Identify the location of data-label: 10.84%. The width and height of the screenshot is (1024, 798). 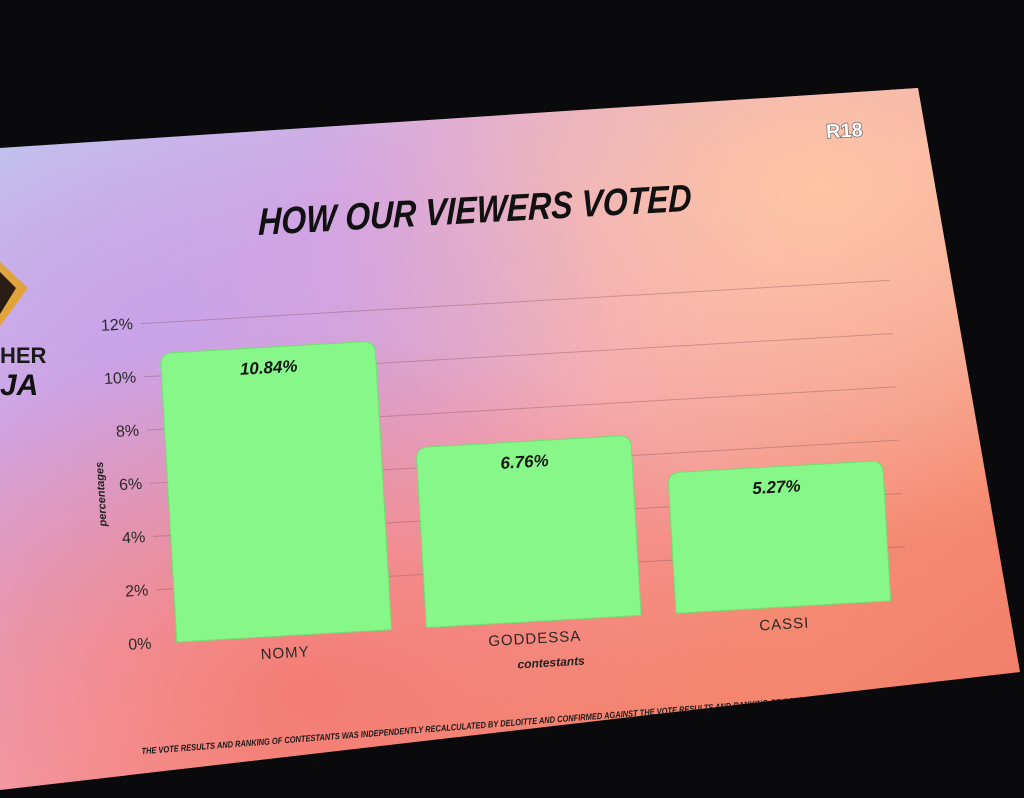
(268, 368).